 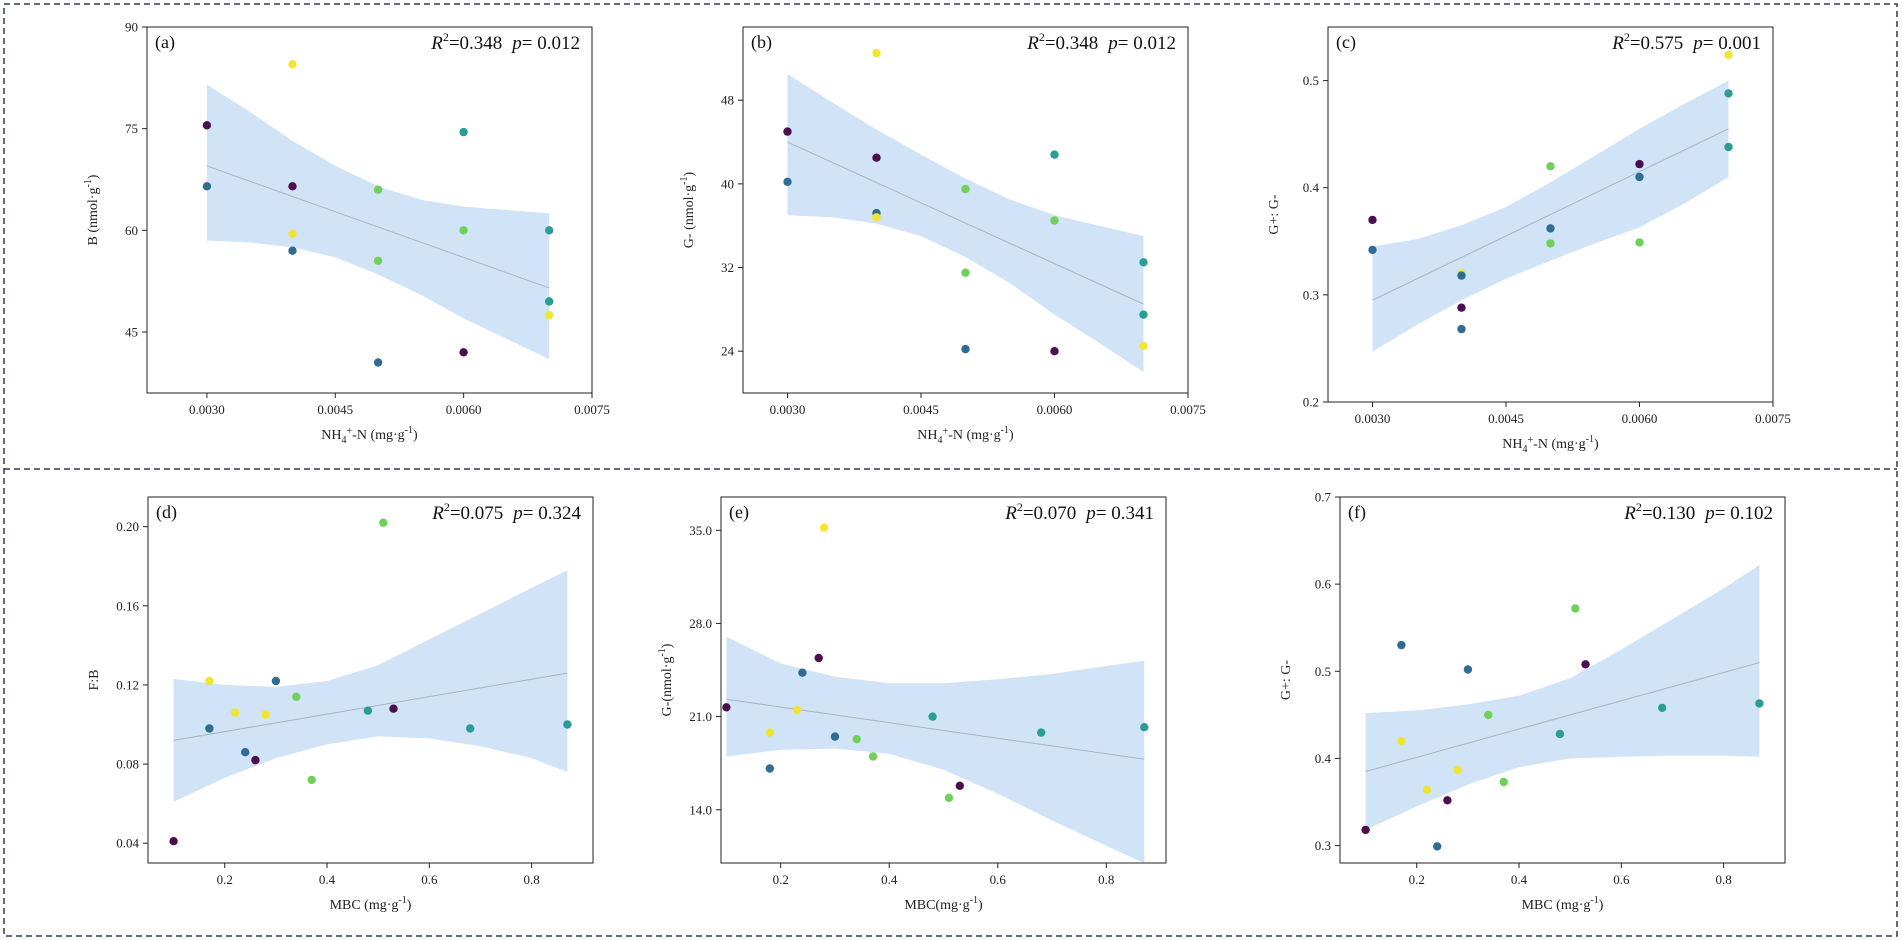 I want to click on y-axis-label: B (nmol·g-1), so click(x=92, y=209).